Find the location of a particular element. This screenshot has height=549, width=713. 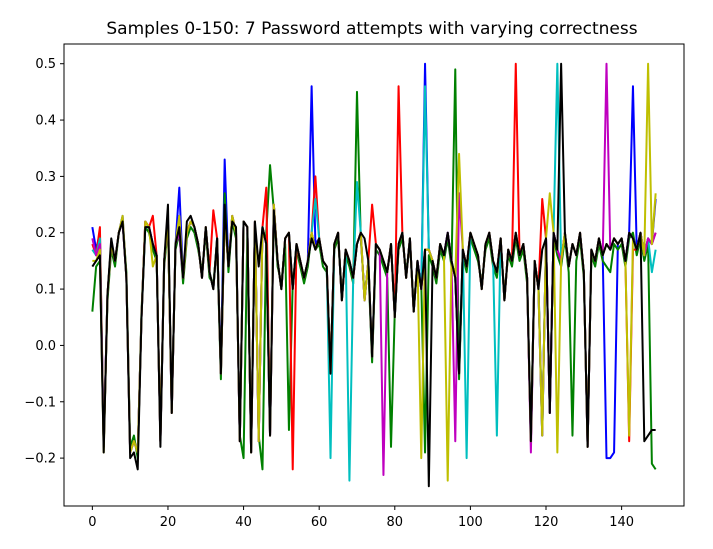

y-tick-label: −0.1 is located at coordinates (40, 402).